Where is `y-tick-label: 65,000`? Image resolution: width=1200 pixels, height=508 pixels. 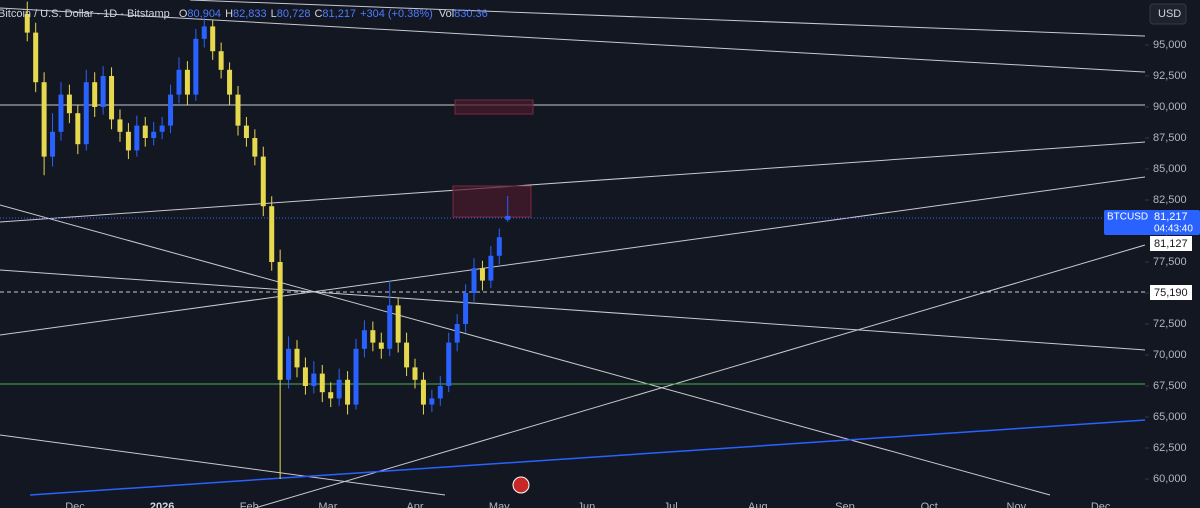 y-tick-label: 65,000 is located at coordinates (1170, 417).